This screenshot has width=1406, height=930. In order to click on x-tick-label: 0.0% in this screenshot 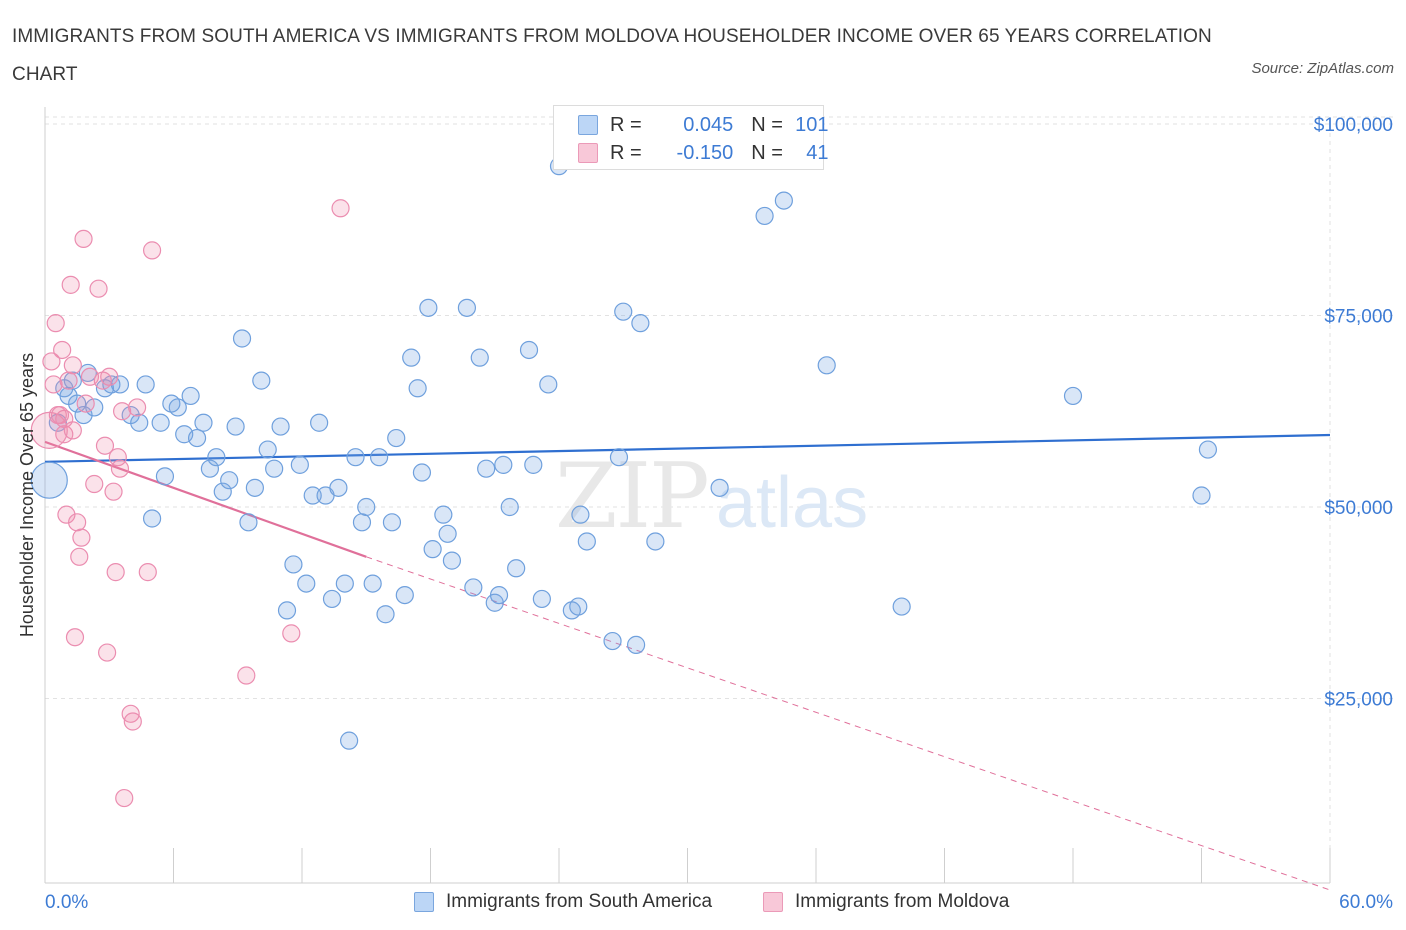, I will do `click(66, 902)`.